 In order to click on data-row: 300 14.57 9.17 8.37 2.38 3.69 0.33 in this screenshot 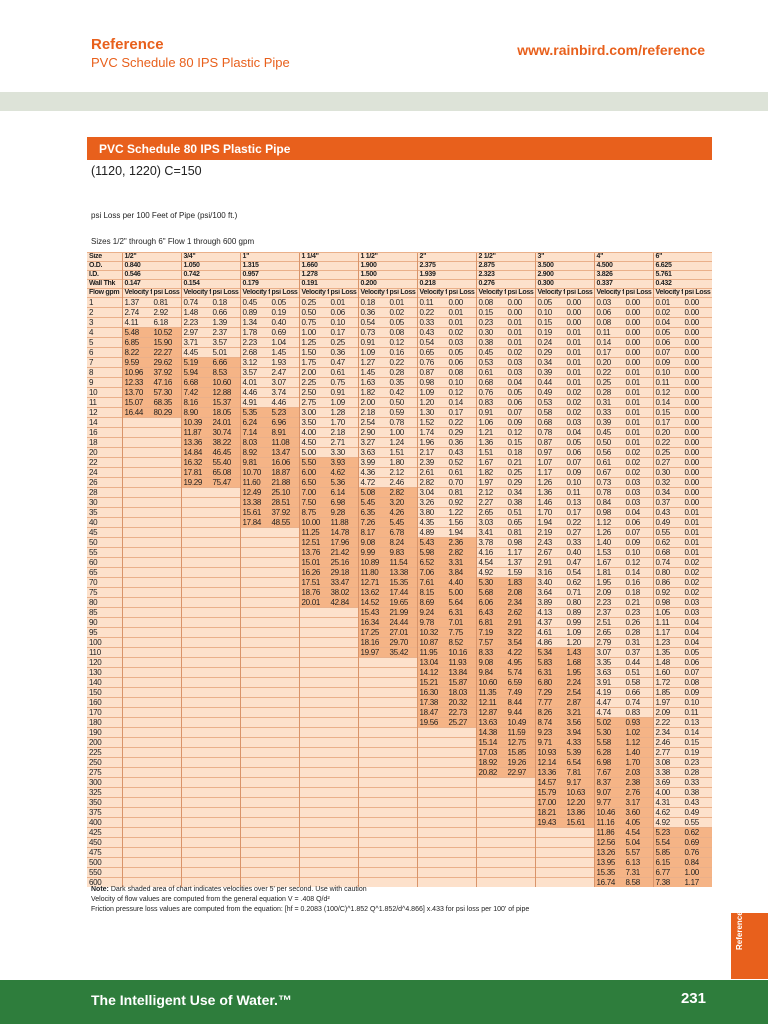, I will do `click(400, 782)`.